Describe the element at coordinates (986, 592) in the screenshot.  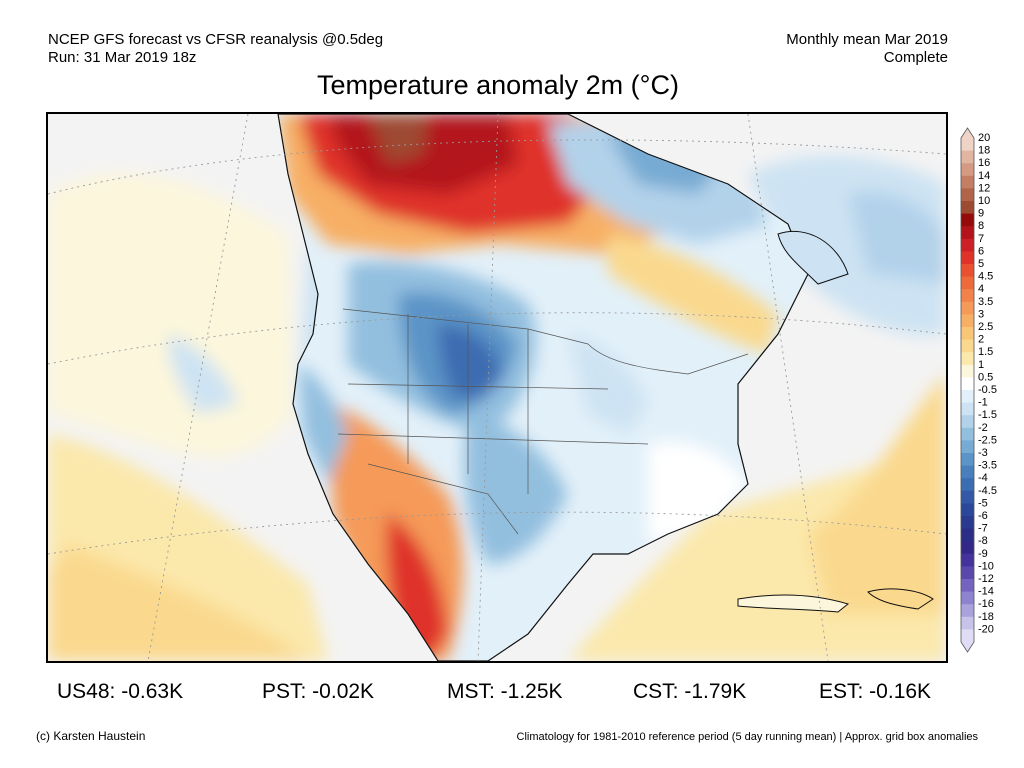
I see `legend-label: -14` at that location.